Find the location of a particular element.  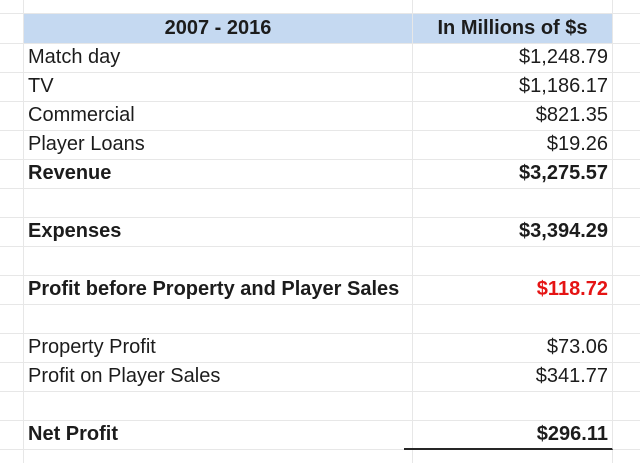

table-row: Expenses $3,394.29 is located at coordinates (320, 232).